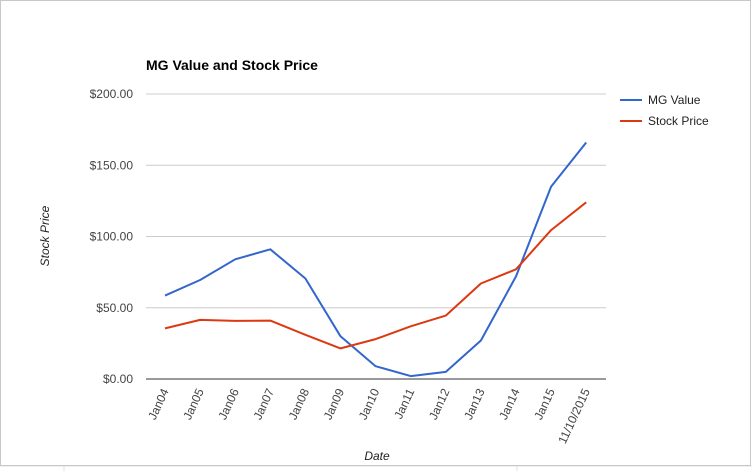 This screenshot has height=471, width=752. I want to click on x-tick-label: Jan10, so click(369, 404).